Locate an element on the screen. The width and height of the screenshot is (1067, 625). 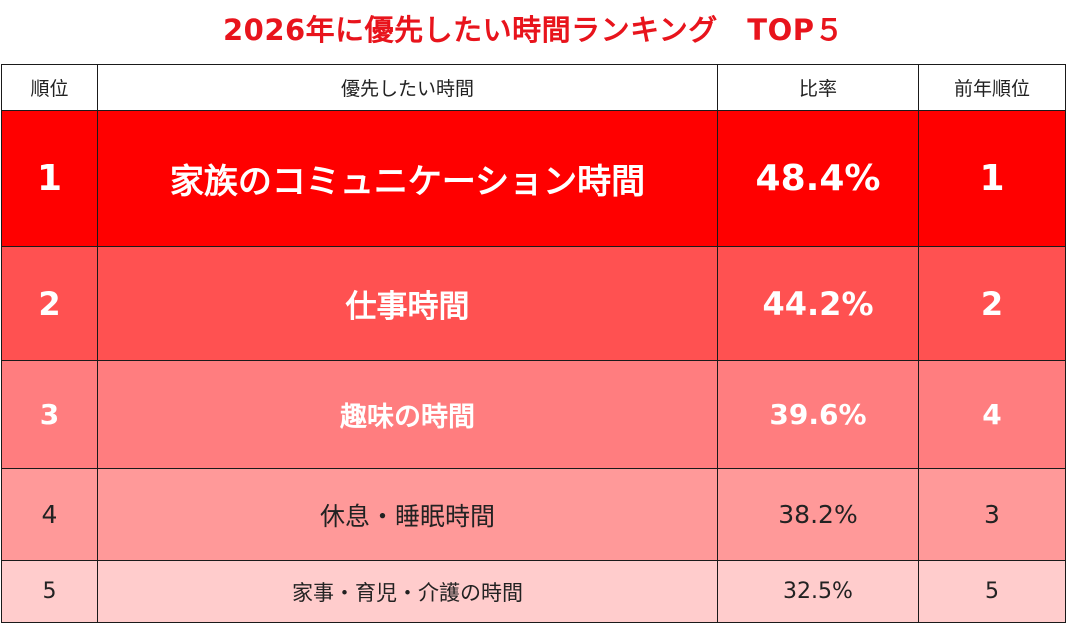
rank-cell: 4 is located at coordinates (49, 514).